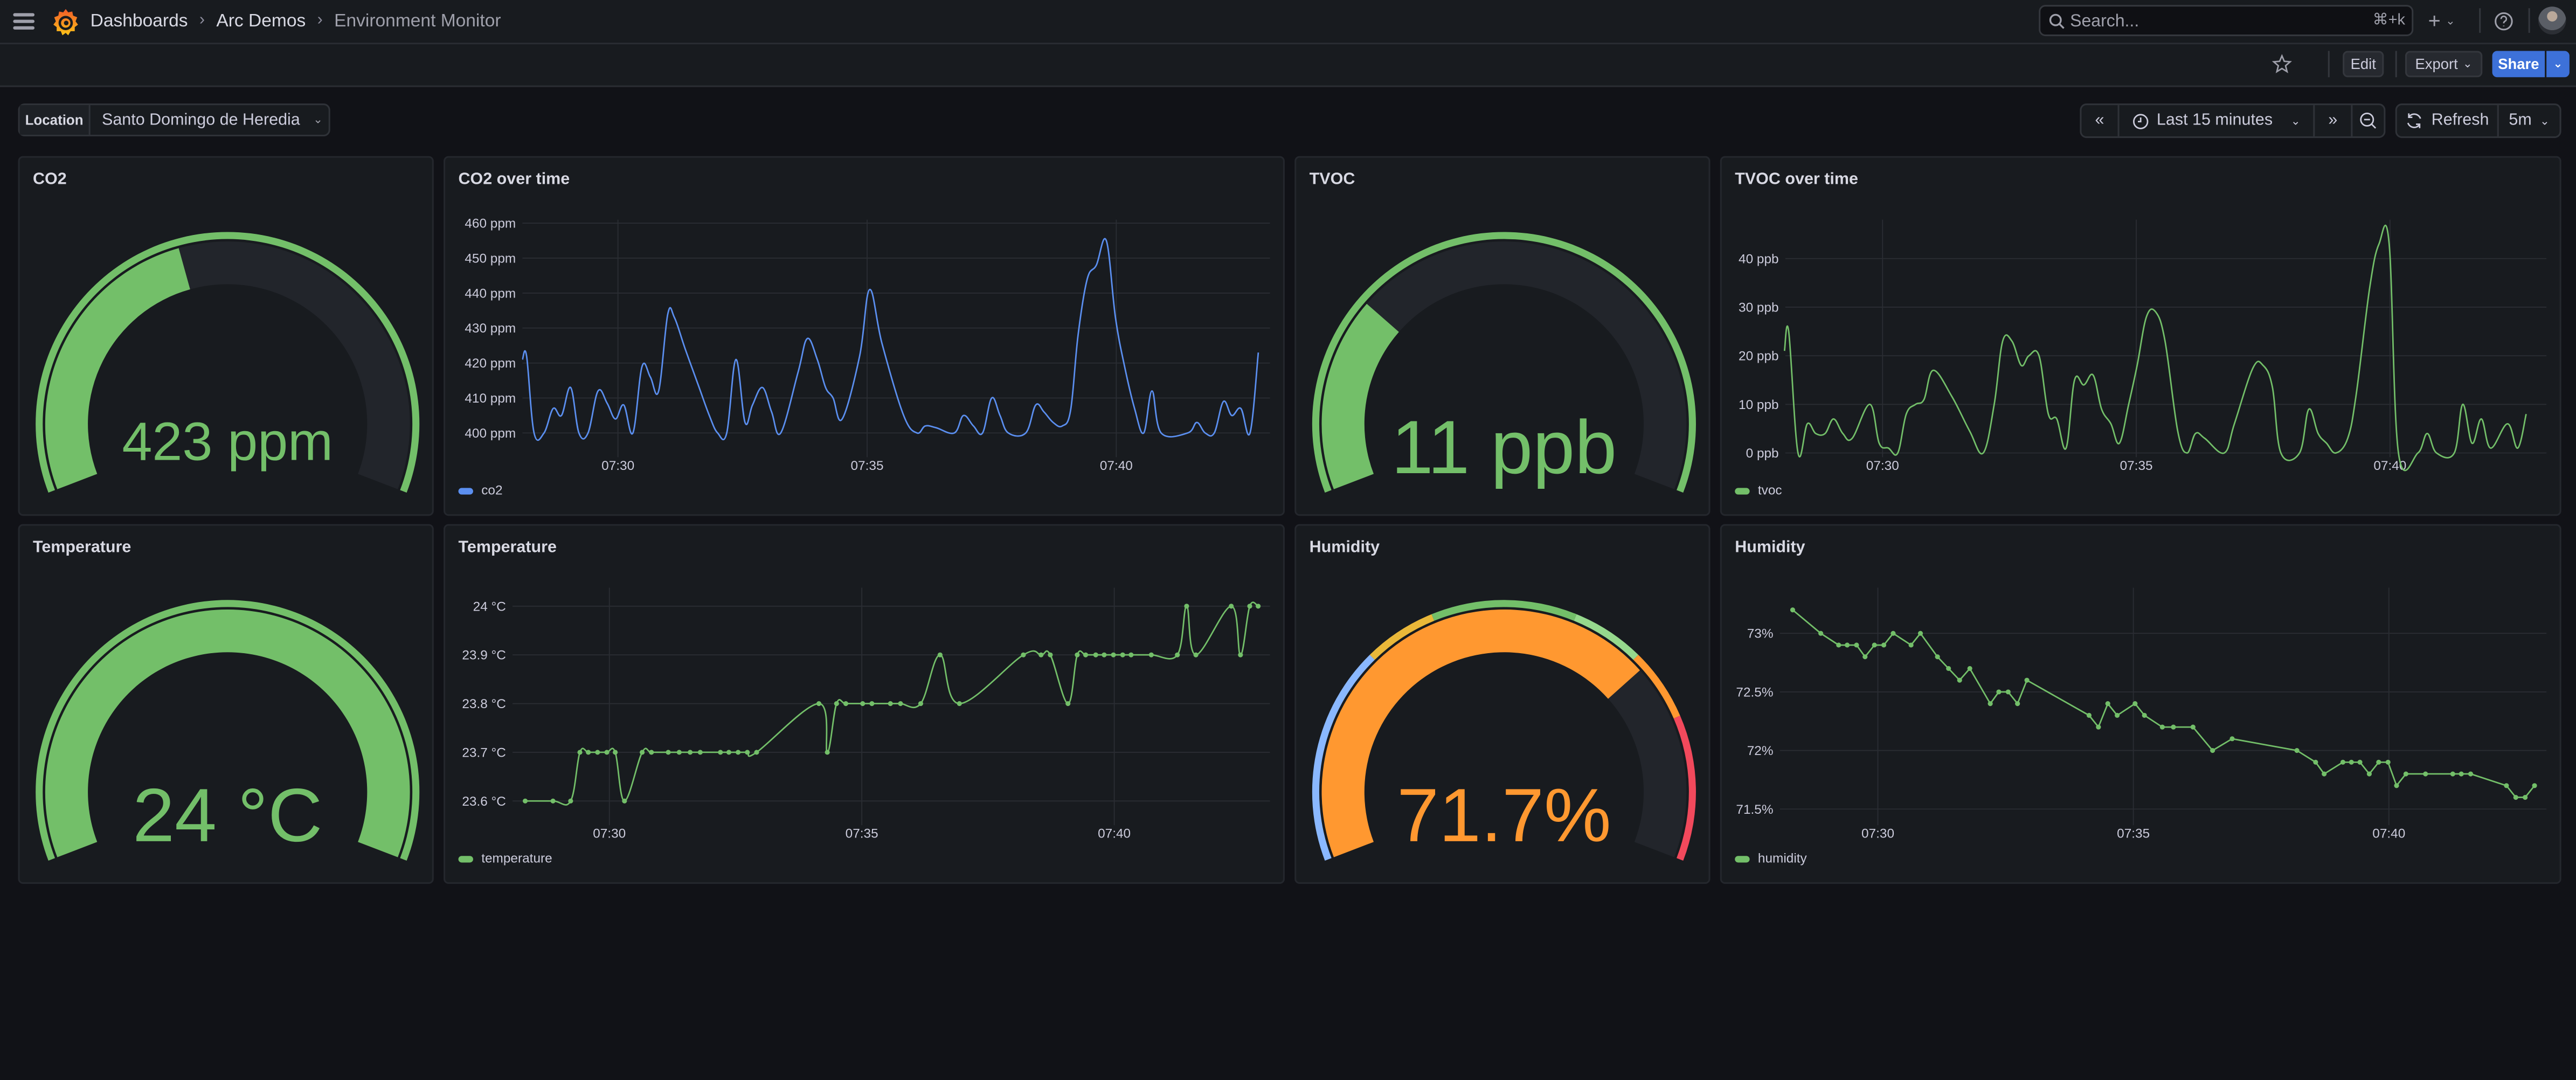  Describe the element at coordinates (118, 369) in the screenshot. I see `gauge-fill` at that location.